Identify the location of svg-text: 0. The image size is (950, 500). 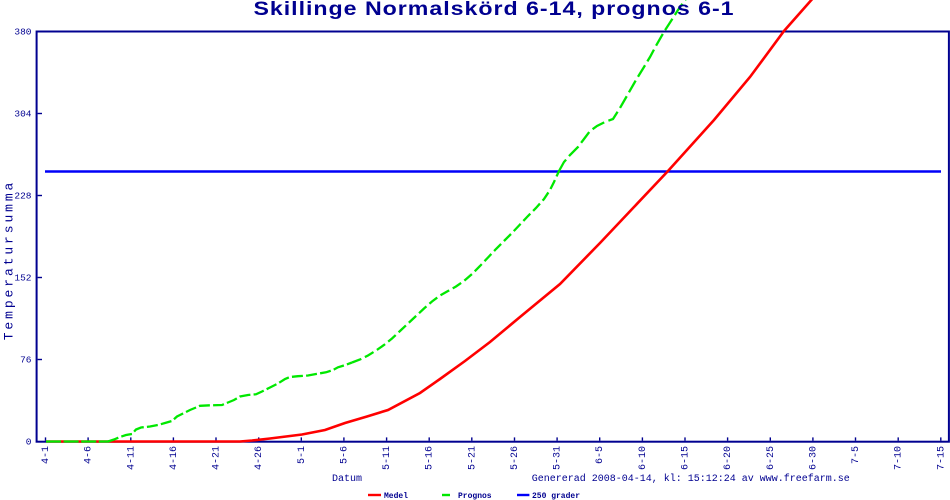
(29, 442).